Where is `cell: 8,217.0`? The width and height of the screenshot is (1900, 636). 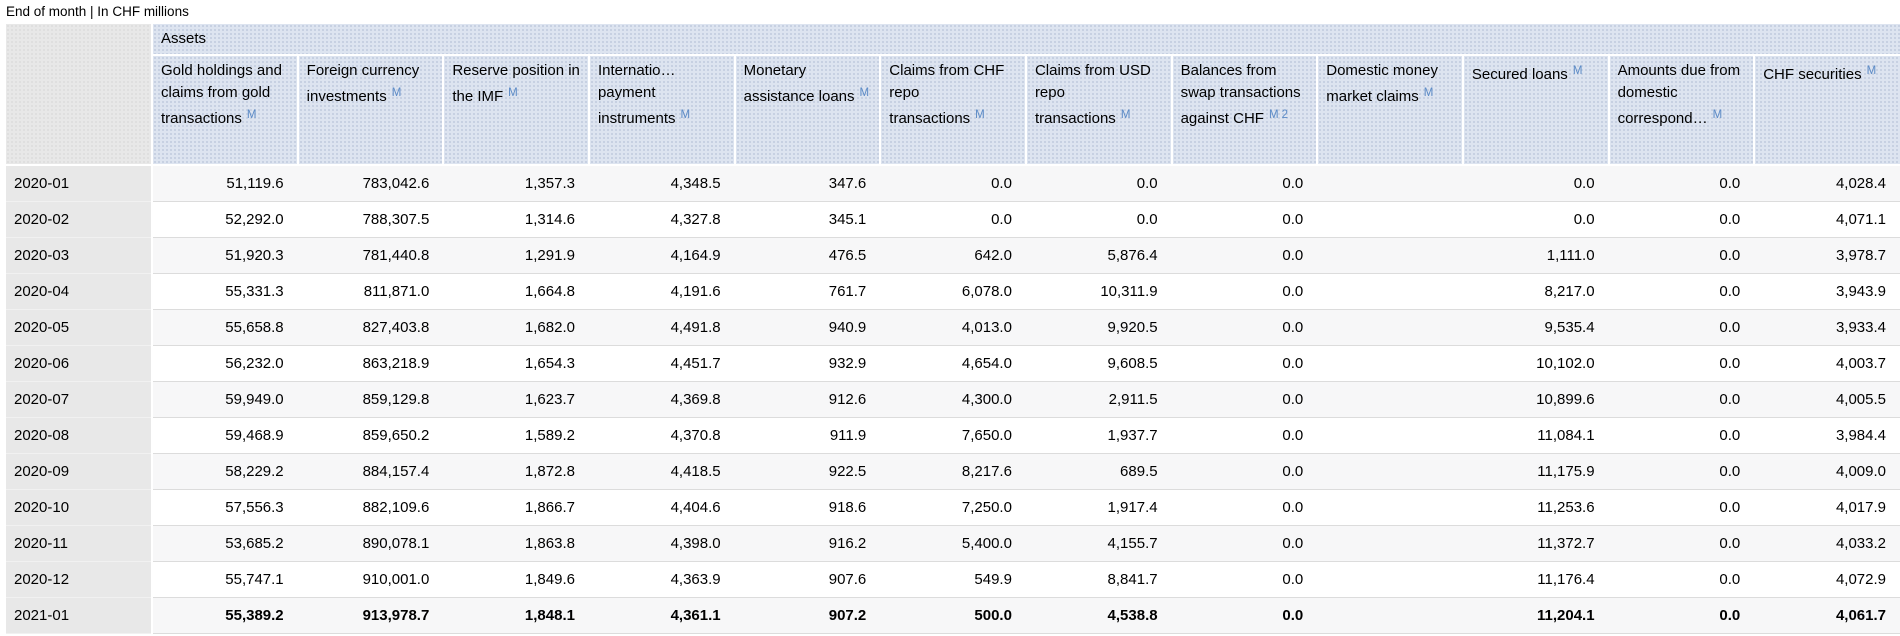
cell: 8,217.0 is located at coordinates (1535, 291).